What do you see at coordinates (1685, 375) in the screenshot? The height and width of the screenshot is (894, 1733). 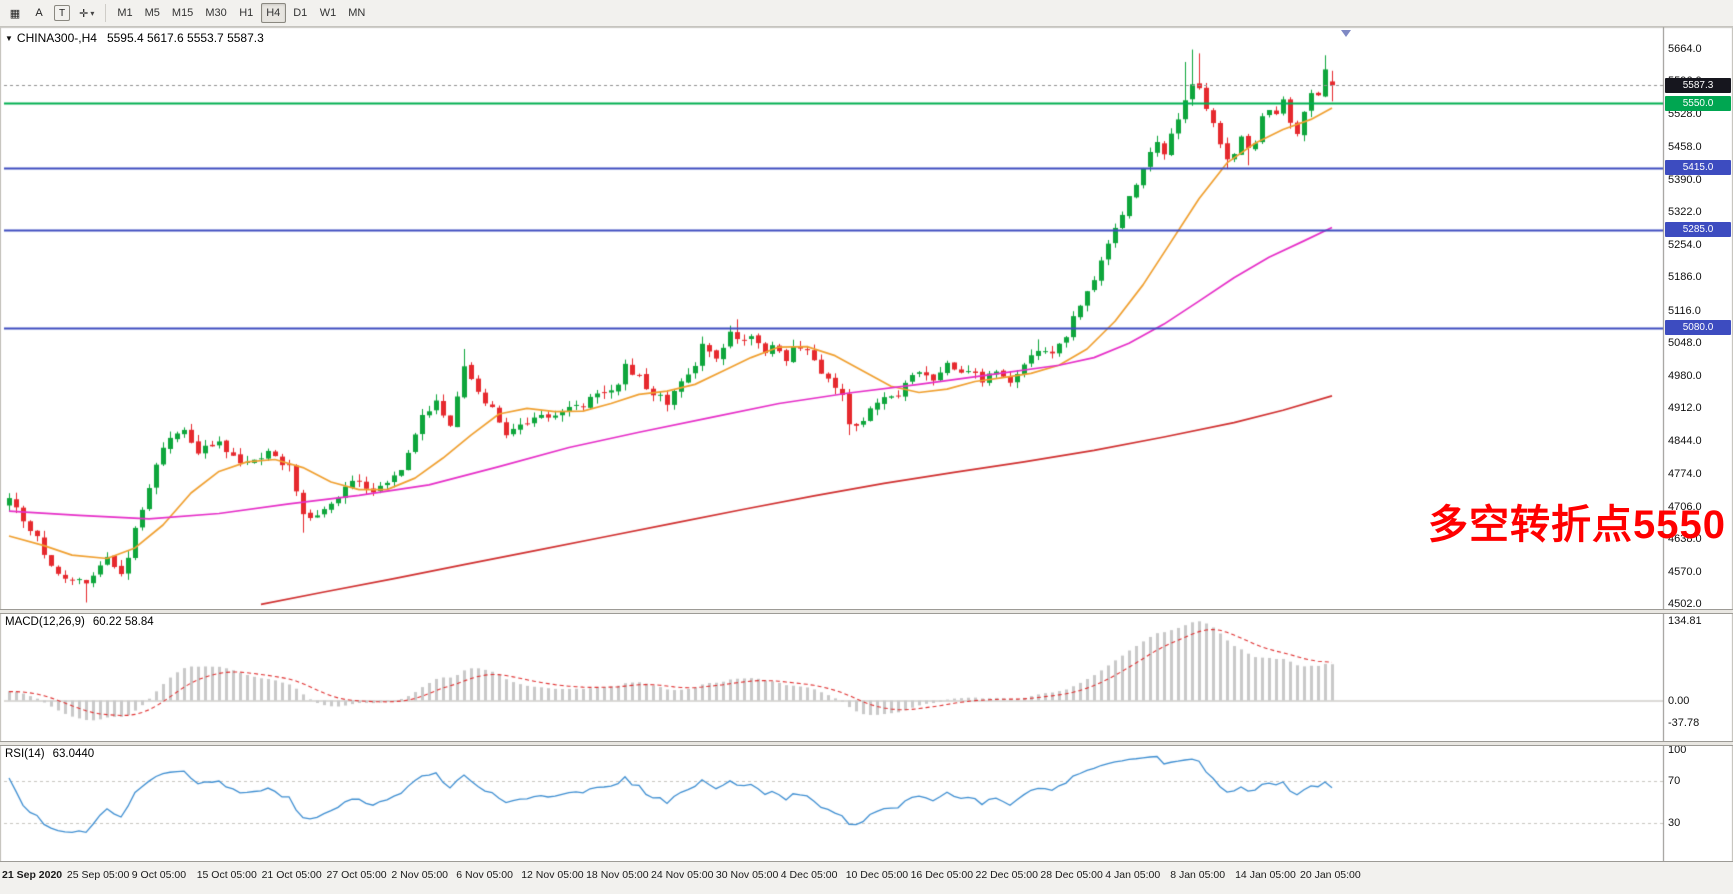 I see `price-tick-label: 4980.0` at bounding box center [1685, 375].